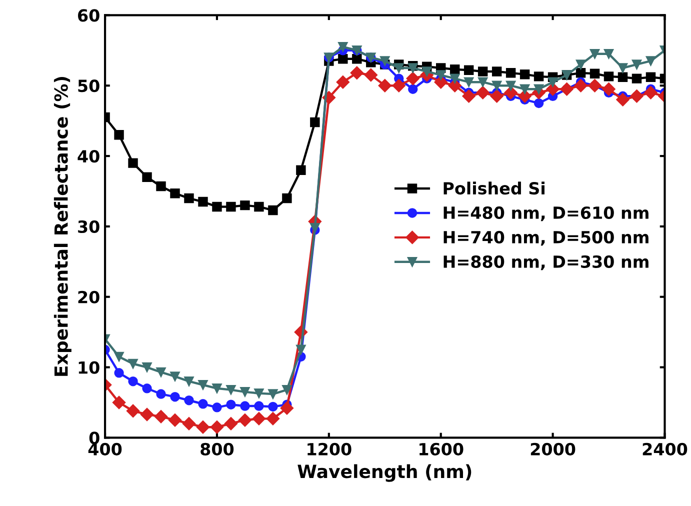  What do you see at coordinates (89, 227) in the screenshot?
I see `y-tick-label: 30` at bounding box center [89, 227].